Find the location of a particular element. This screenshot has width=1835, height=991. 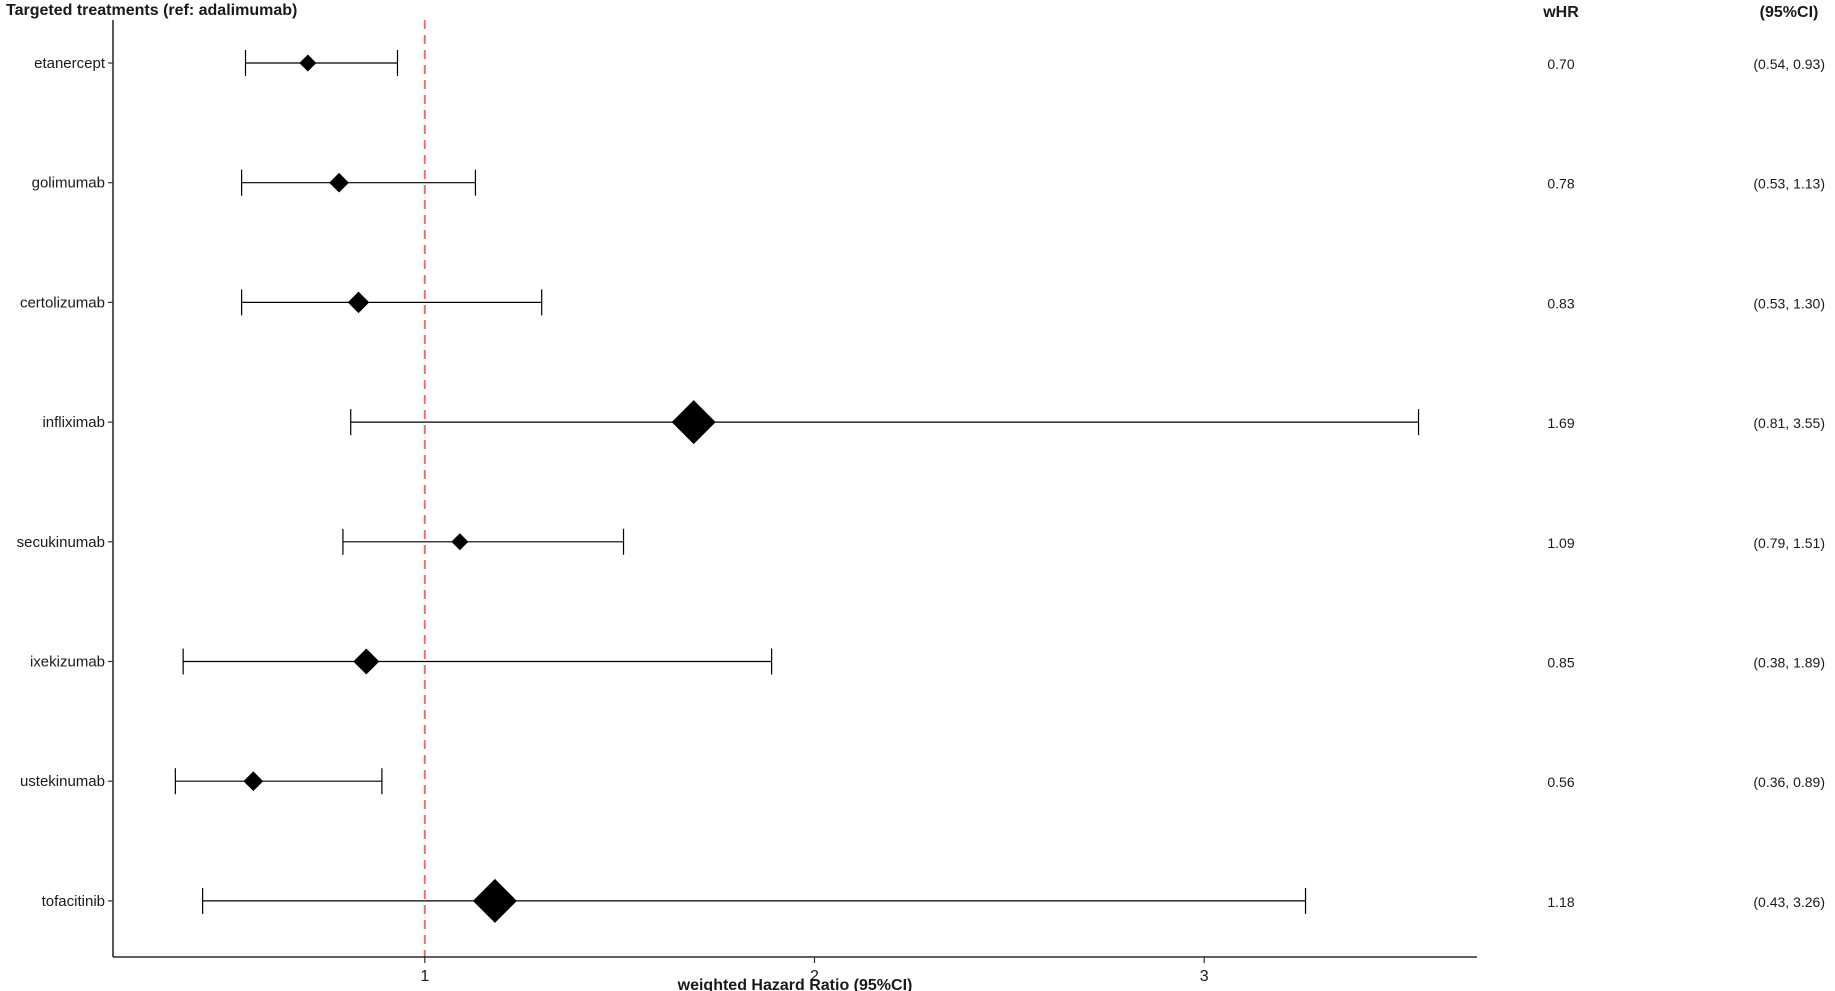

whr-value: 1.09 is located at coordinates (1560, 543).